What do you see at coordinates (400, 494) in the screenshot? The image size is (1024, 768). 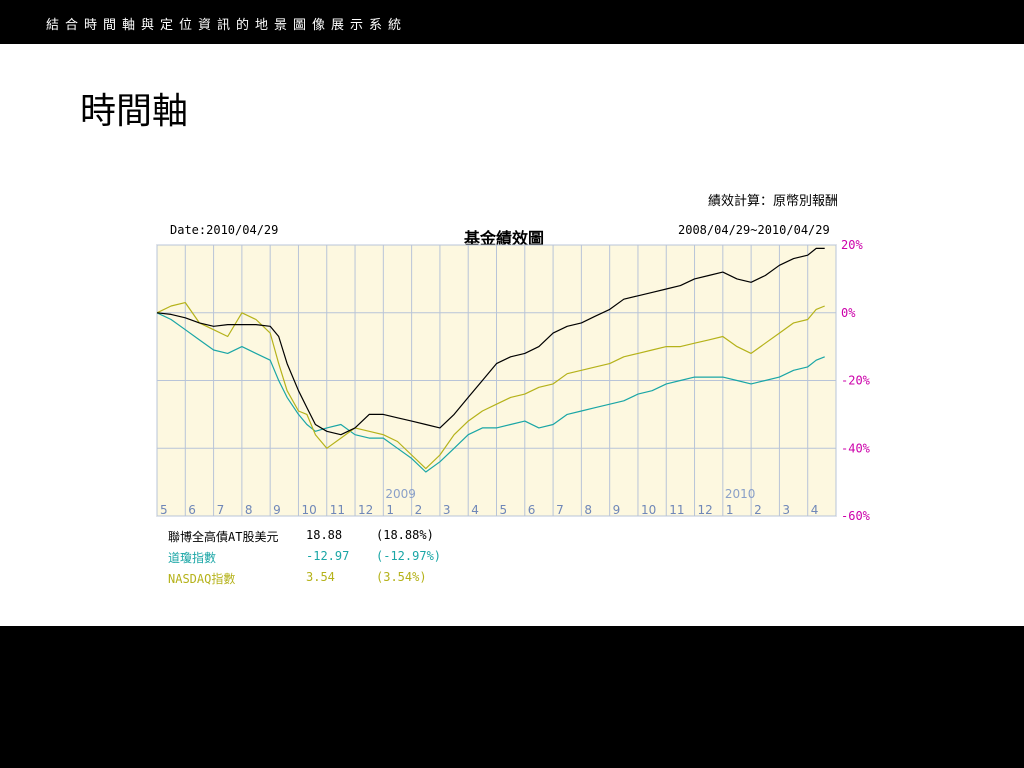 I see `year-label: 2009` at bounding box center [400, 494].